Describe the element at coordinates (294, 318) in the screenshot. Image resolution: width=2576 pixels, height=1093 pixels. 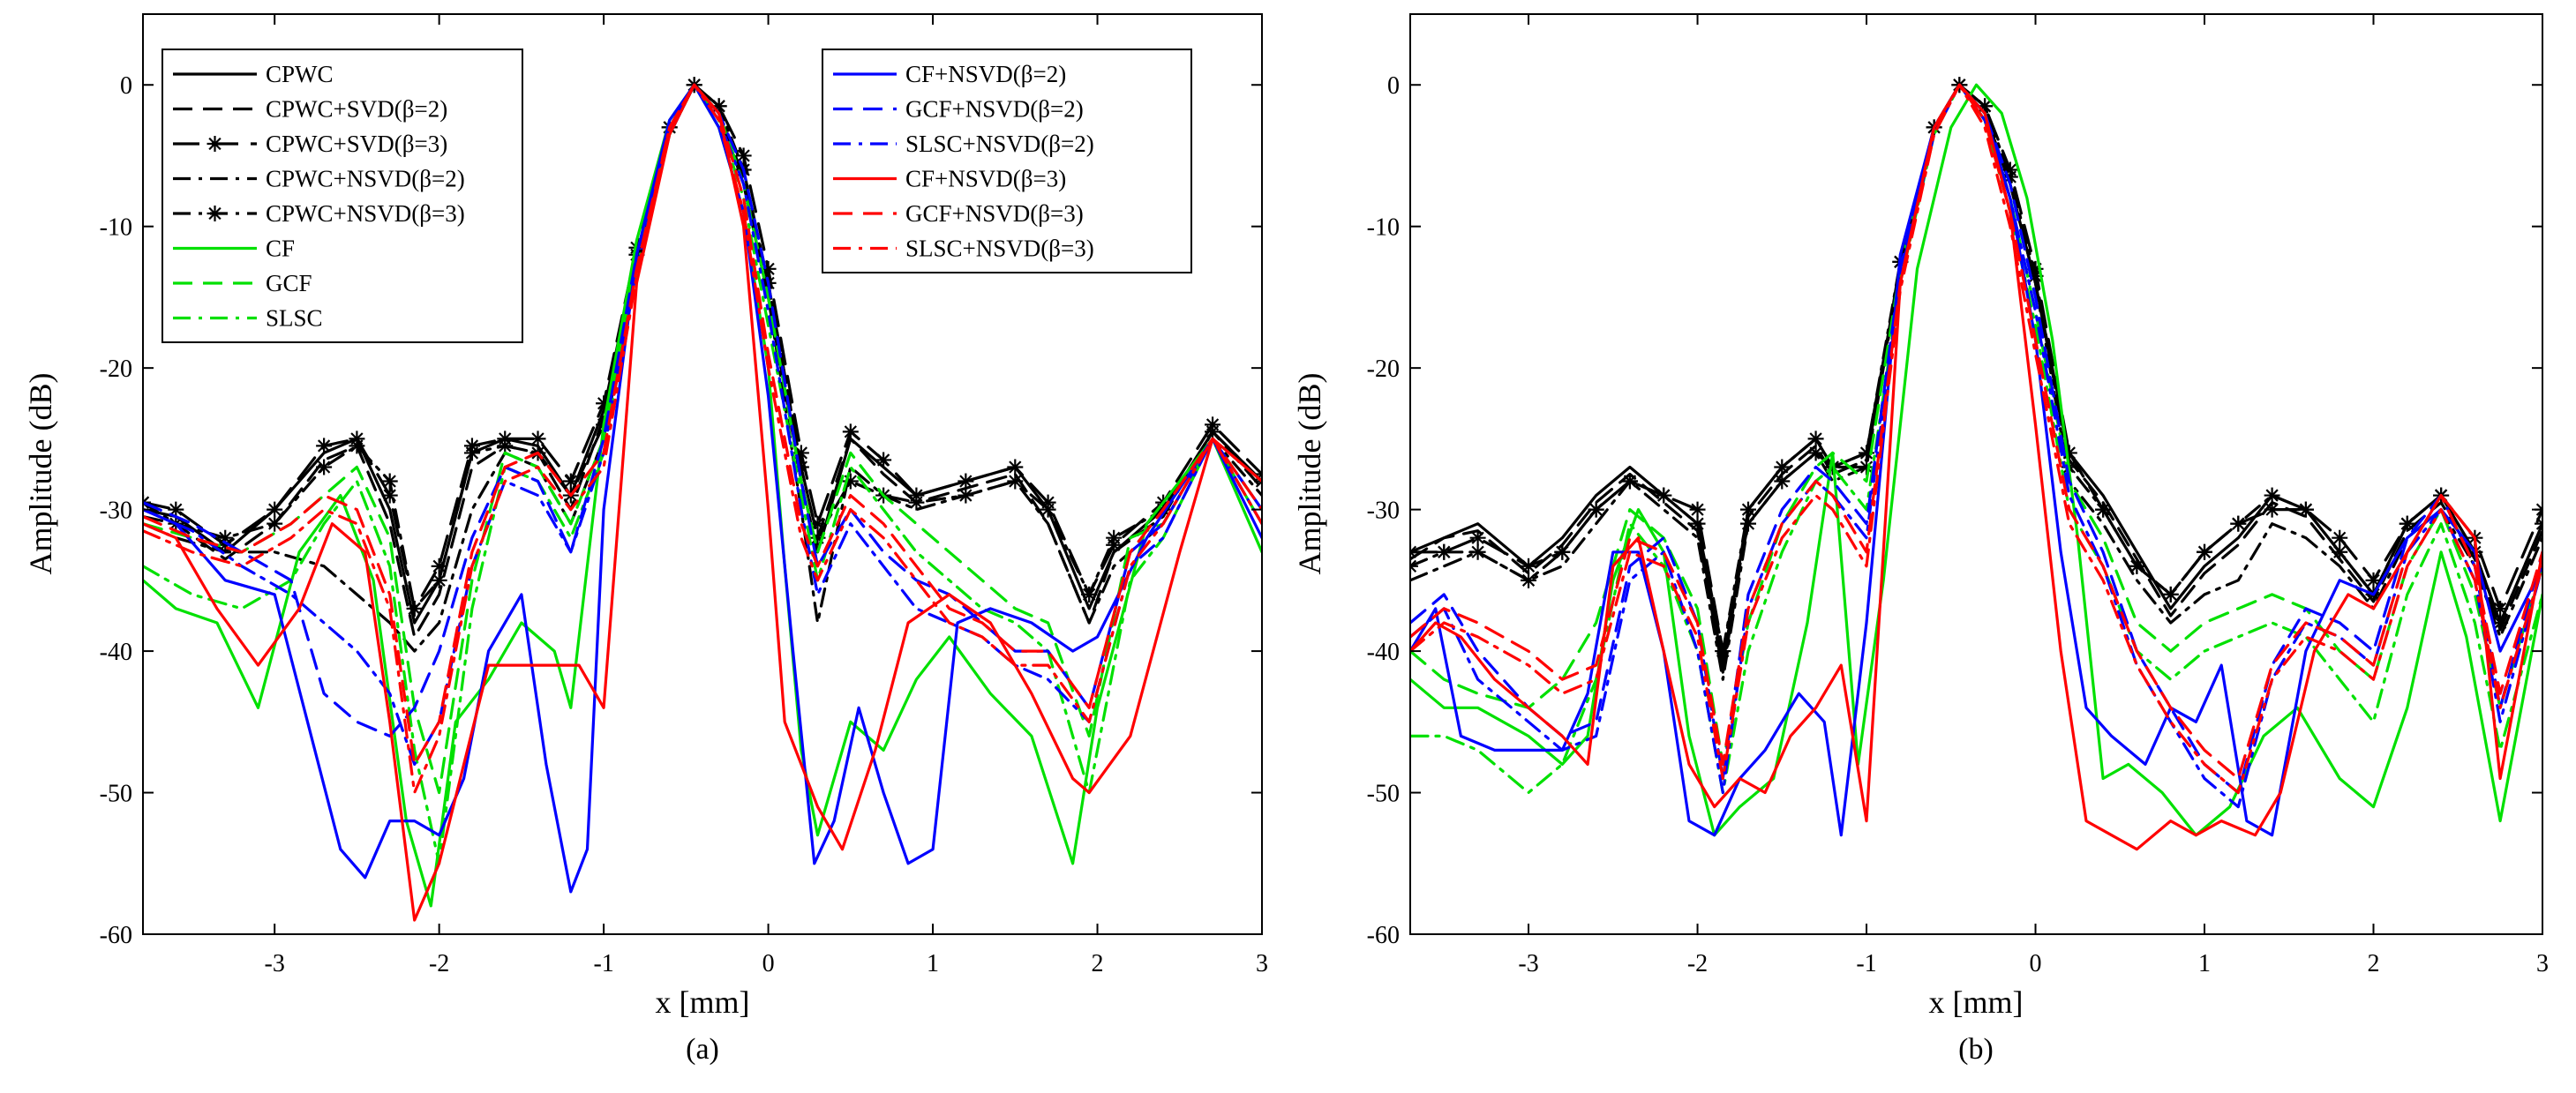
I see `legend-label-slsc: SLSC` at that location.